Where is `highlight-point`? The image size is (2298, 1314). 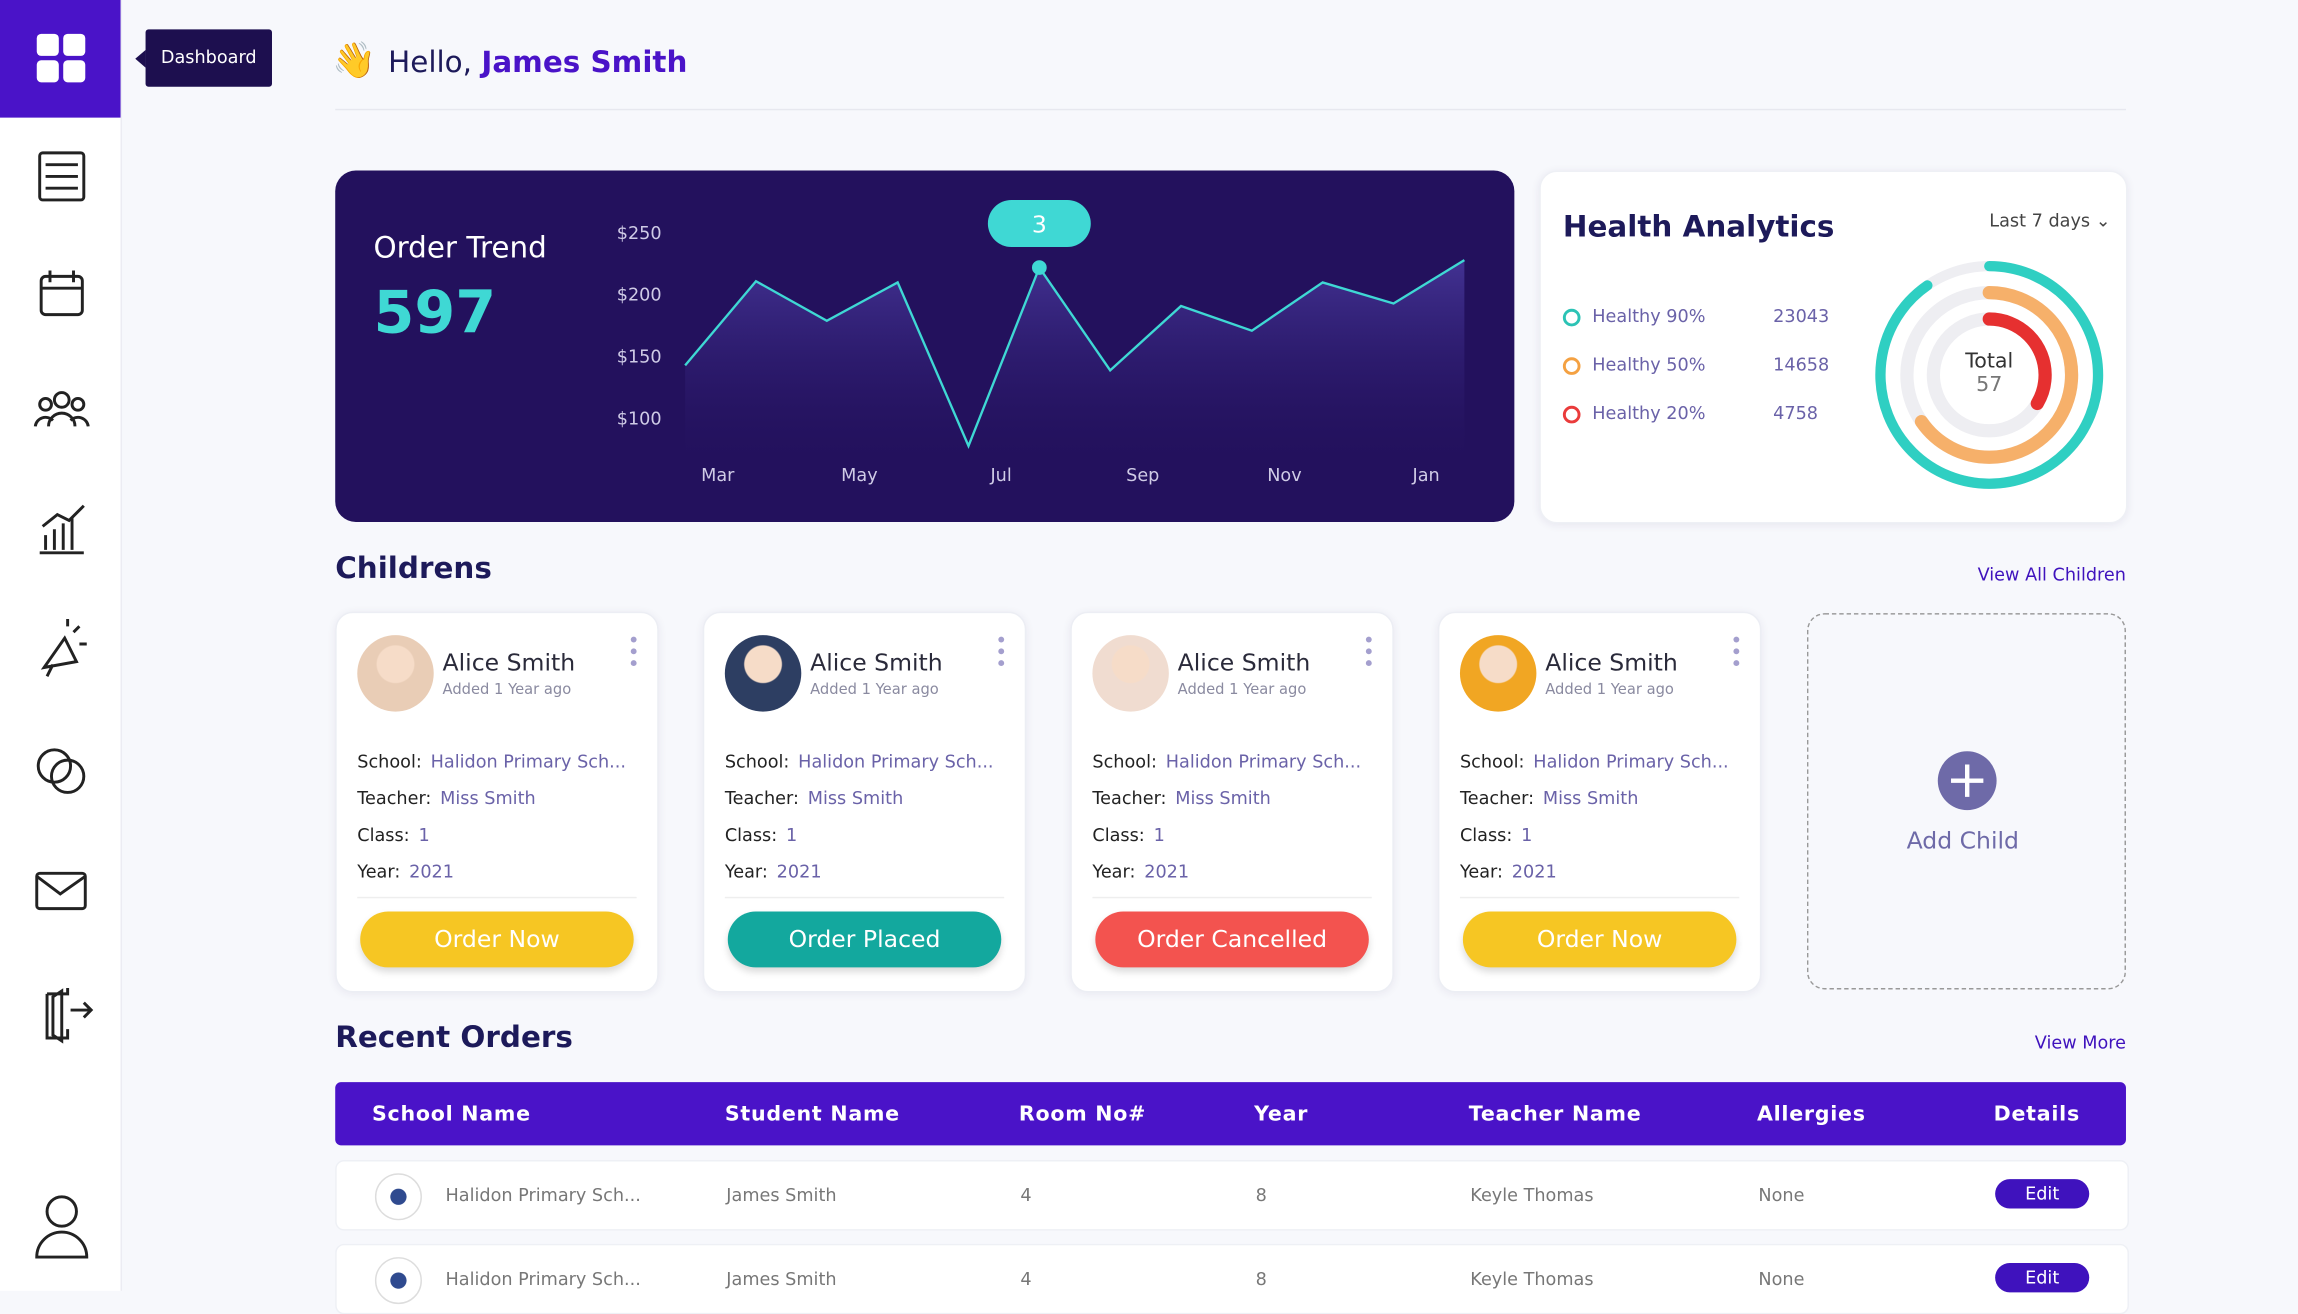
highlight-point is located at coordinates (1039, 267).